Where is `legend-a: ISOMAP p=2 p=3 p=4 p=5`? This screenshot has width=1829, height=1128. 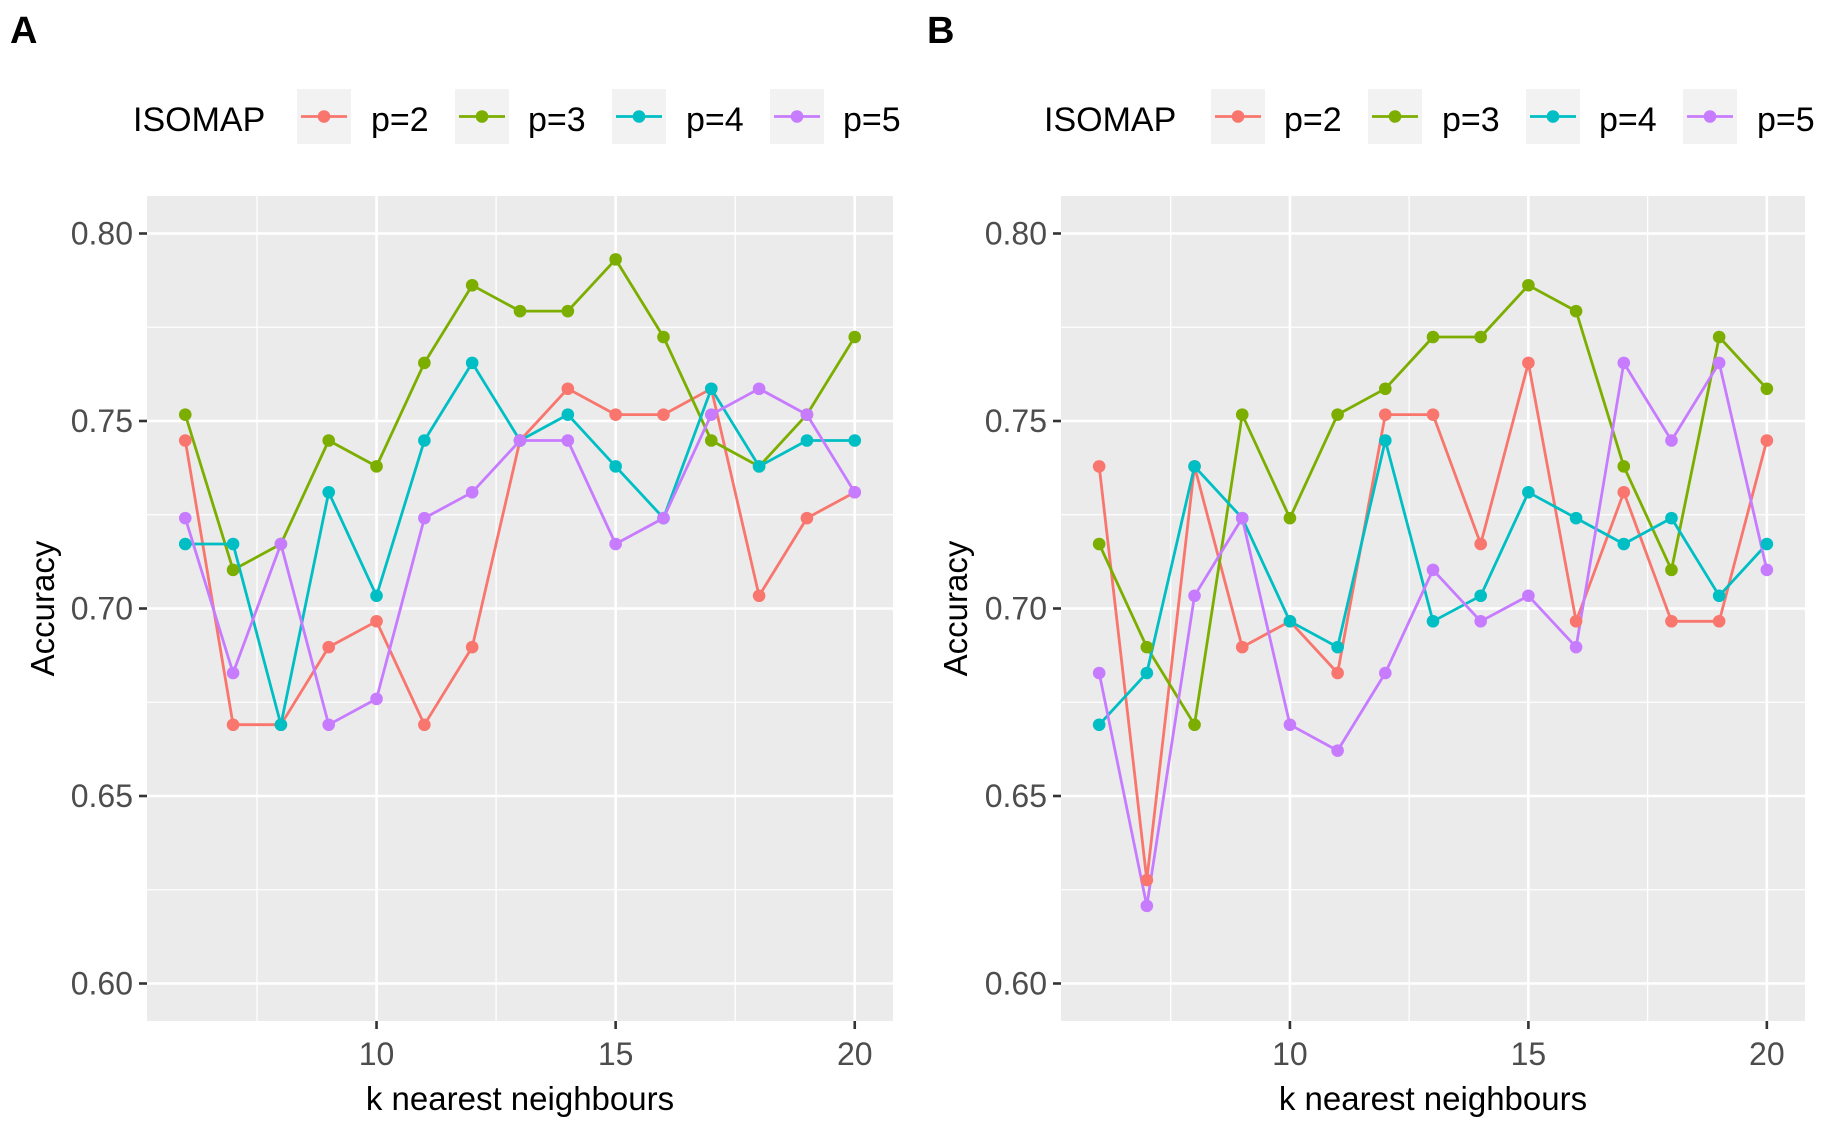
legend-a: ISOMAP p=2 p=3 p=4 p=5 is located at coordinates (517, 116).